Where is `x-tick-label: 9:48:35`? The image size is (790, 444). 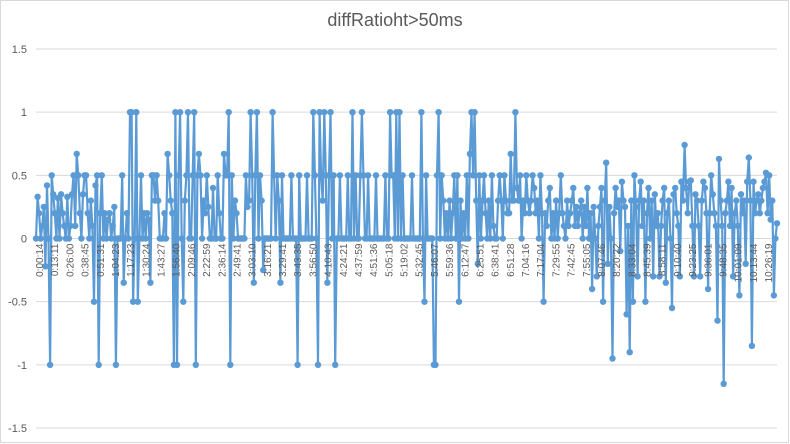
x-tick-label: 9:48:35 is located at coordinates (723, 260).